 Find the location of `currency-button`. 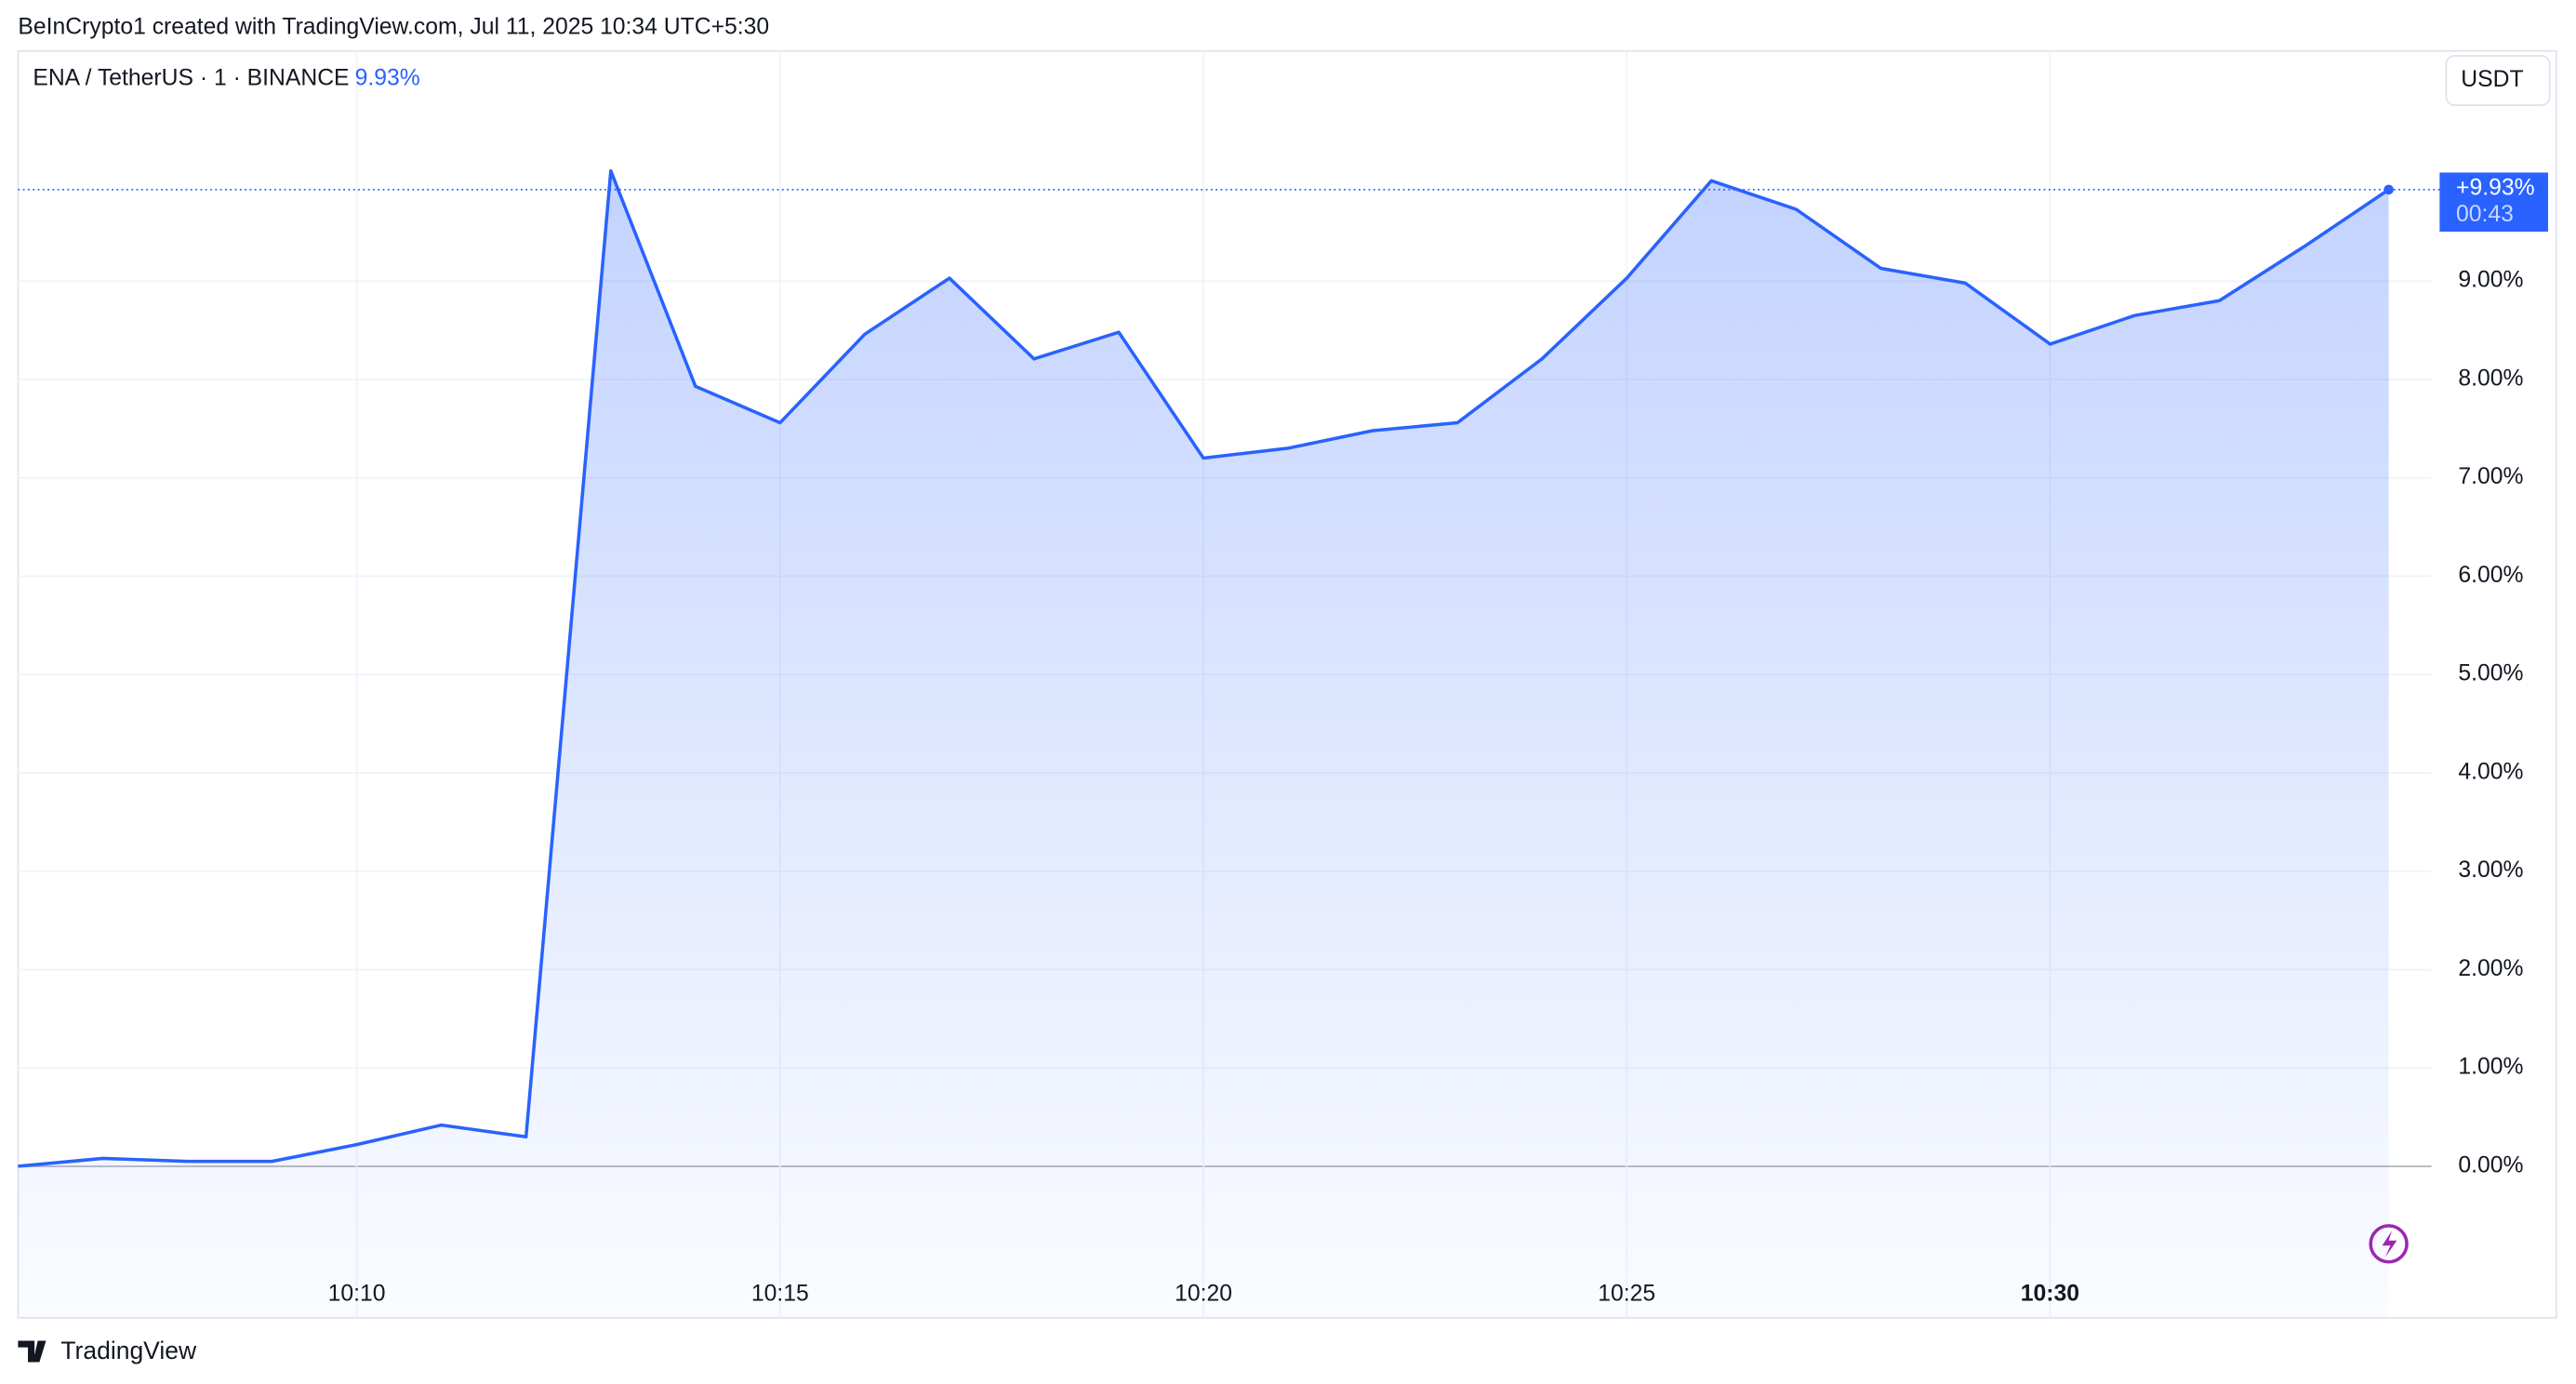

currency-button is located at coordinates (2498, 80).